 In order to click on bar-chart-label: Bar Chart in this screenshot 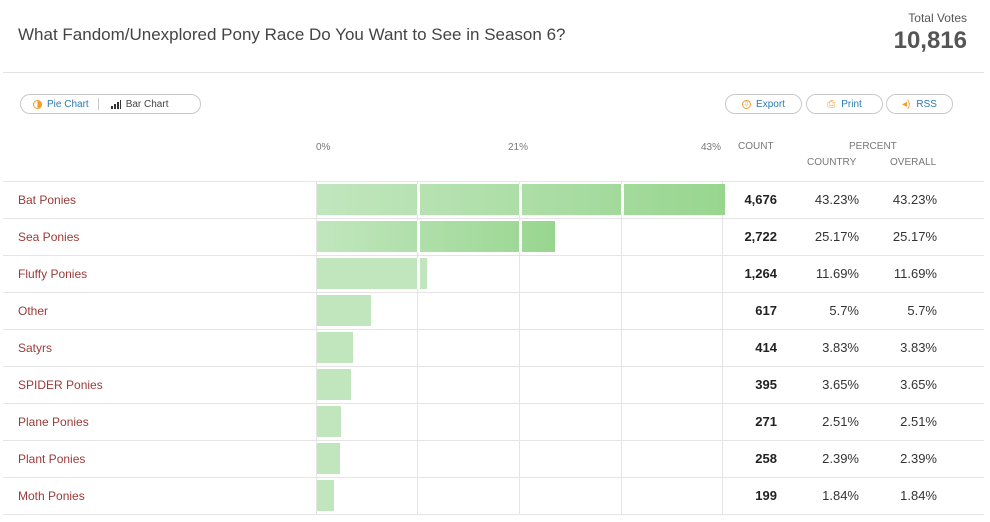, I will do `click(147, 104)`.